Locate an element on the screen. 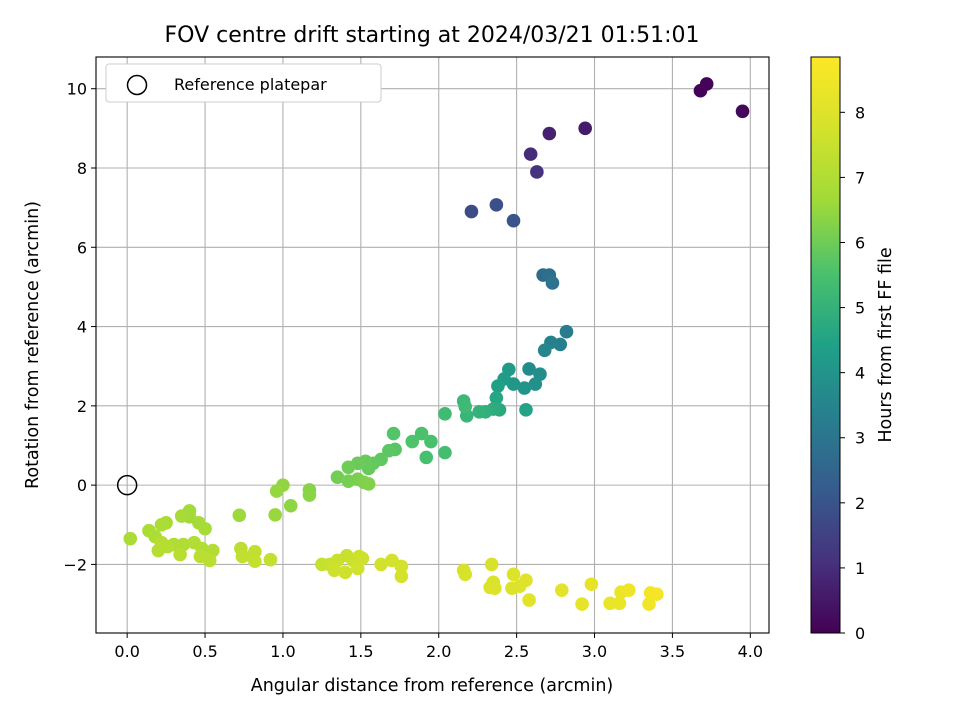 The height and width of the screenshot is (720, 960). x-tick-label: 4.0 is located at coordinates (750, 651).